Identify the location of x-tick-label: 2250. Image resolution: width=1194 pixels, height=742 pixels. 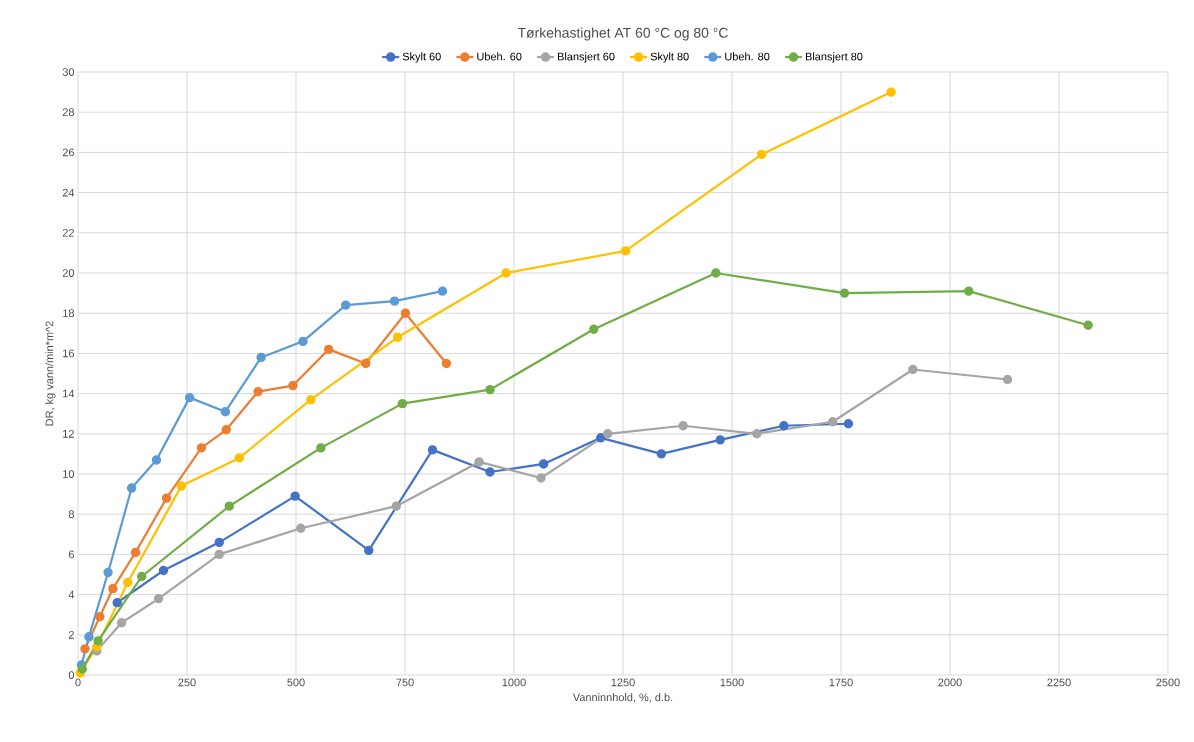
(1059, 682).